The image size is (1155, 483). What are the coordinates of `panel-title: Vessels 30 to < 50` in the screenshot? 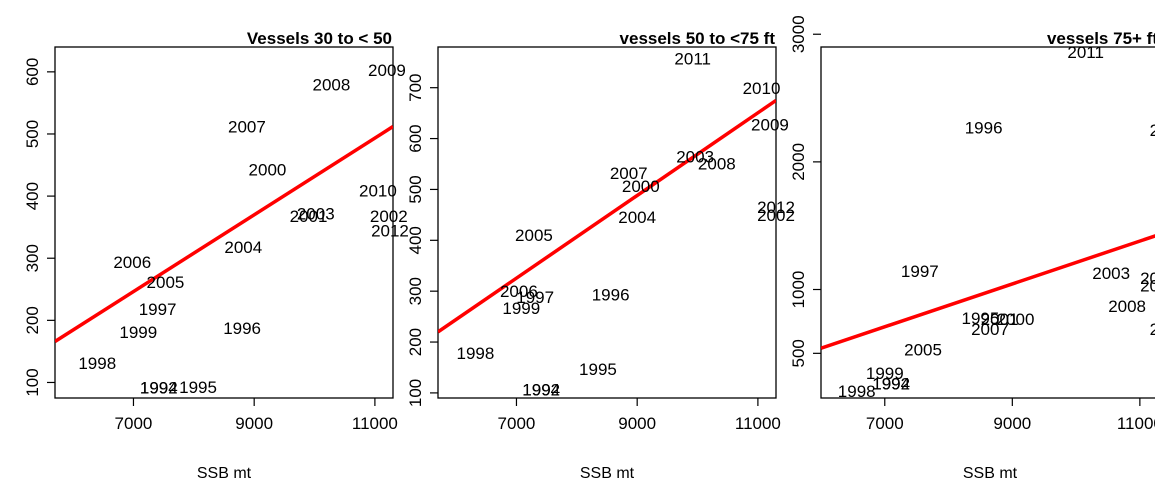 It's located at (319, 38).